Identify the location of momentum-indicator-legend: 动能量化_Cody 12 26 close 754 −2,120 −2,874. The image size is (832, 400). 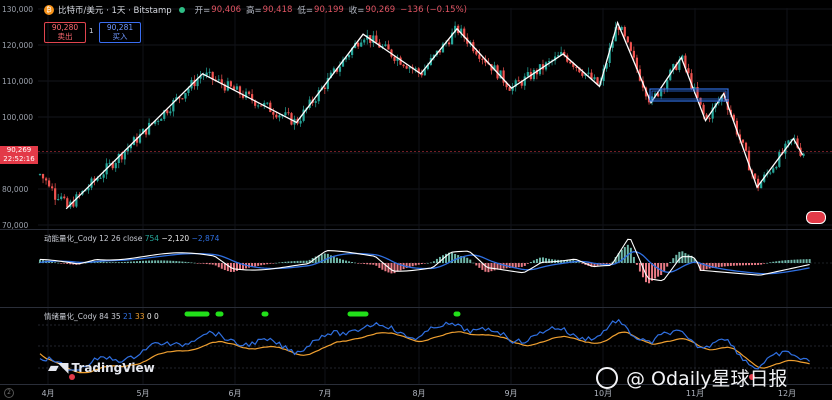
(131, 238).